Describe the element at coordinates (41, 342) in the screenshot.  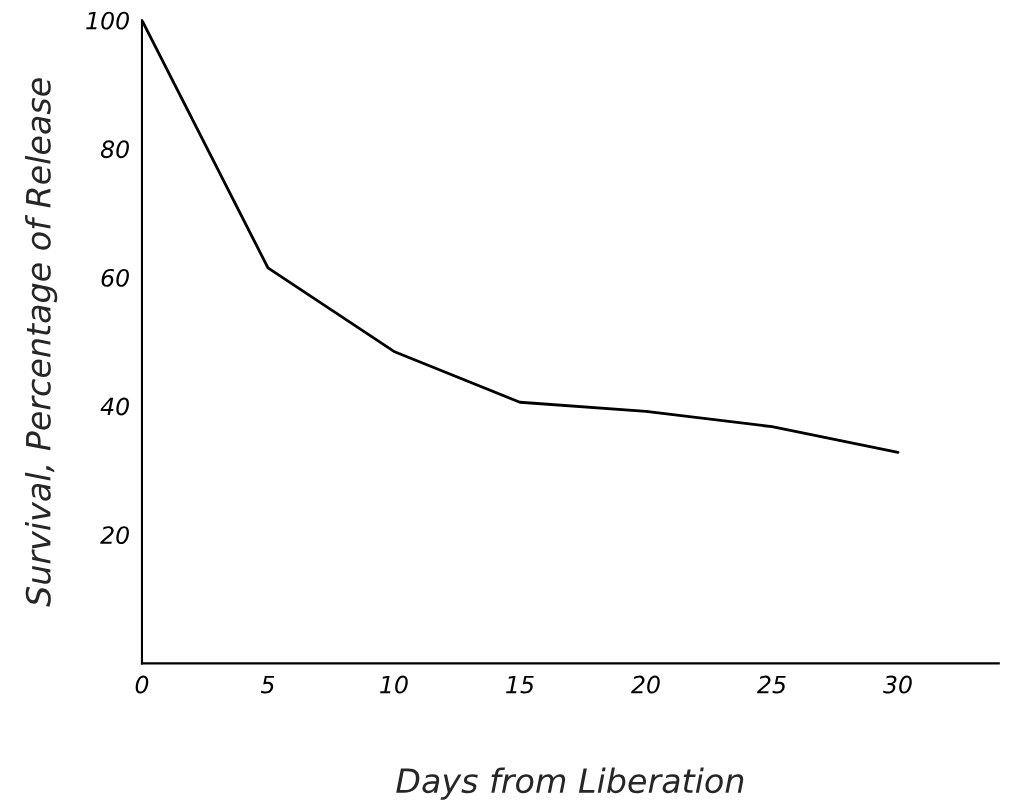
I see `y-axis-title: Survival, Percentage of Release` at that location.